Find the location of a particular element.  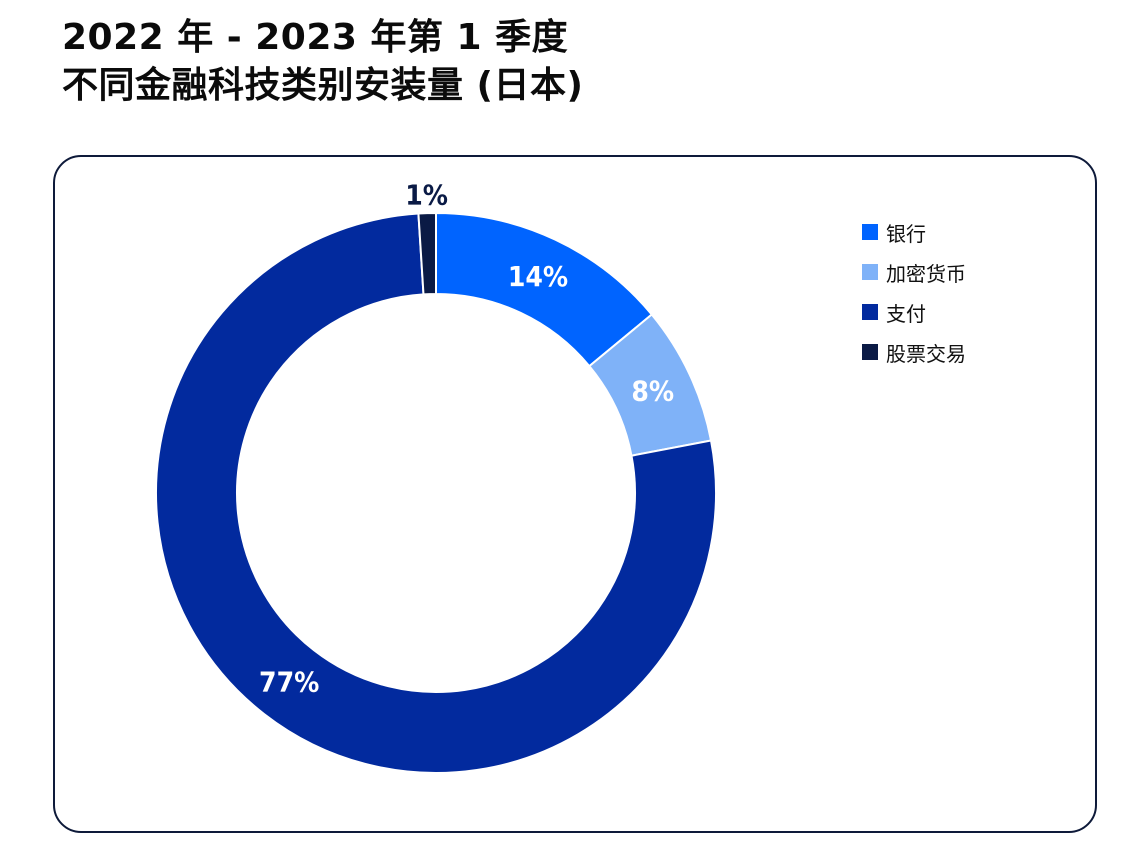

data-label-bank: 14% is located at coordinates (538, 276).